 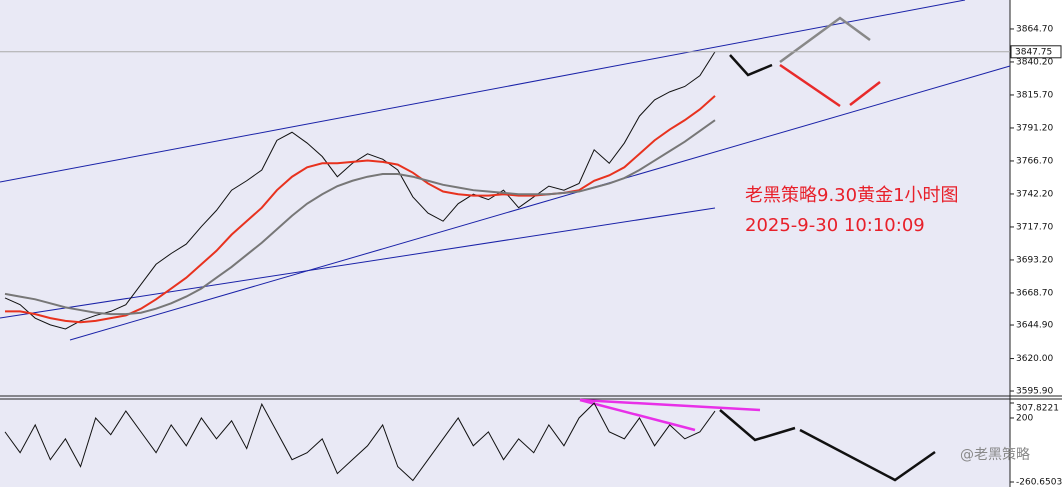 I want to click on y-tick-label: 200, so click(x=1024, y=418).